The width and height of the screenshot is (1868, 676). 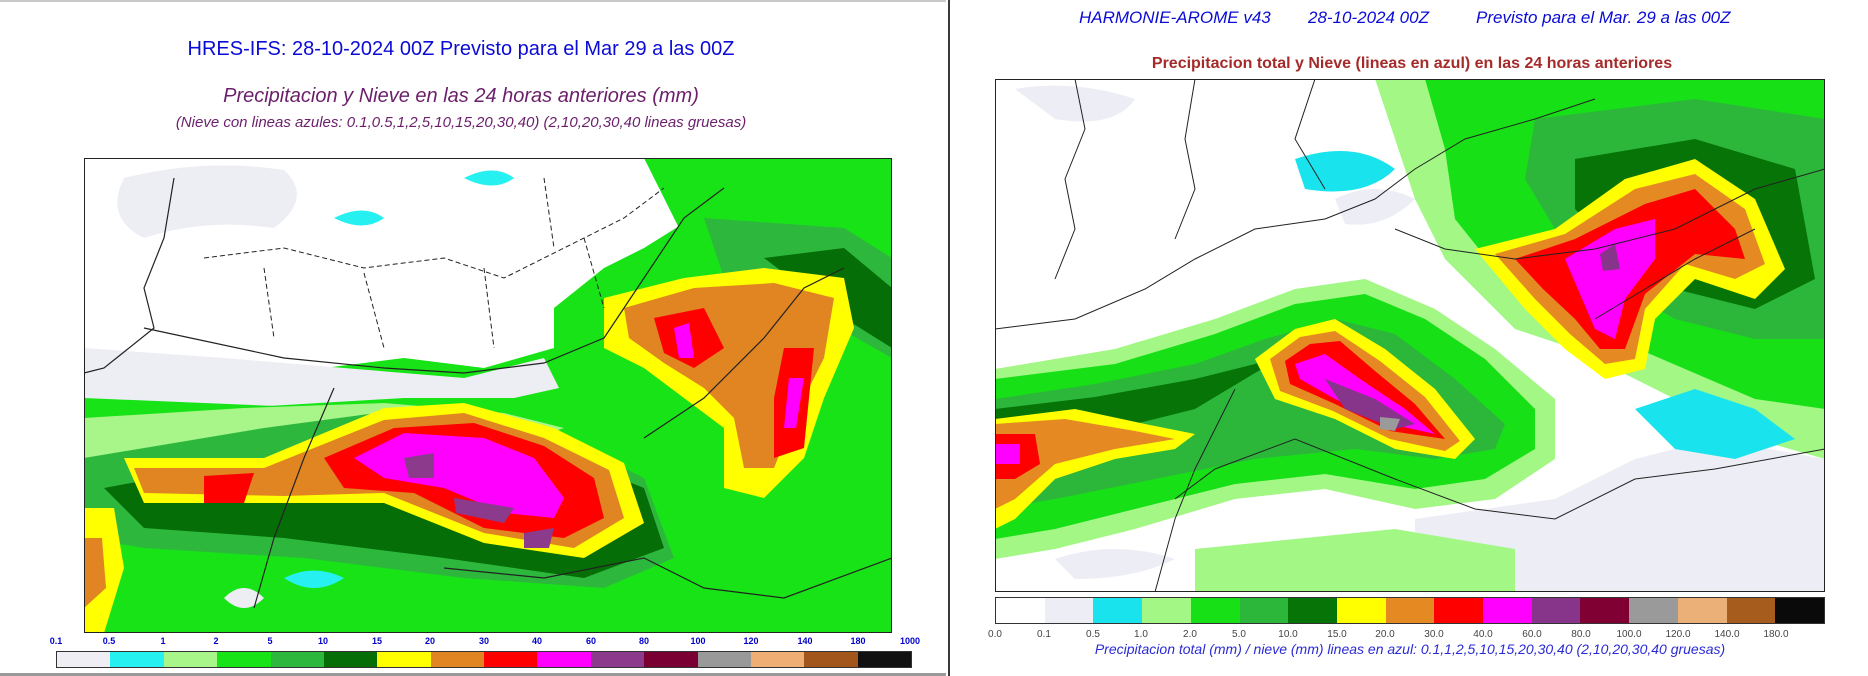 I want to click on left-scale-label: 30, so click(x=484, y=641).